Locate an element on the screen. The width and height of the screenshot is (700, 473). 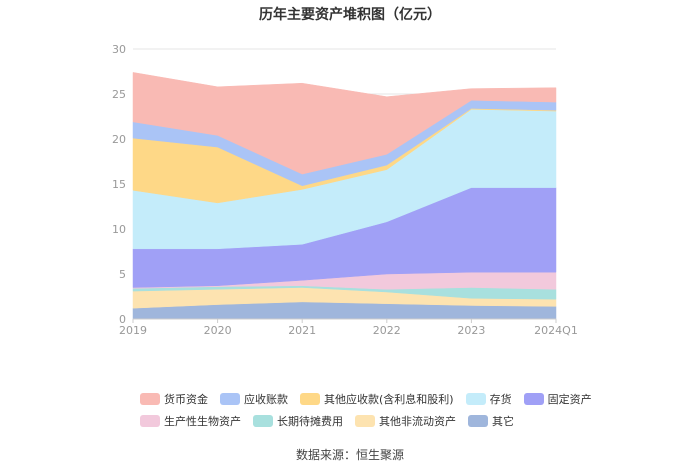
y-tick-label: 15 is located at coordinates (119, 184).